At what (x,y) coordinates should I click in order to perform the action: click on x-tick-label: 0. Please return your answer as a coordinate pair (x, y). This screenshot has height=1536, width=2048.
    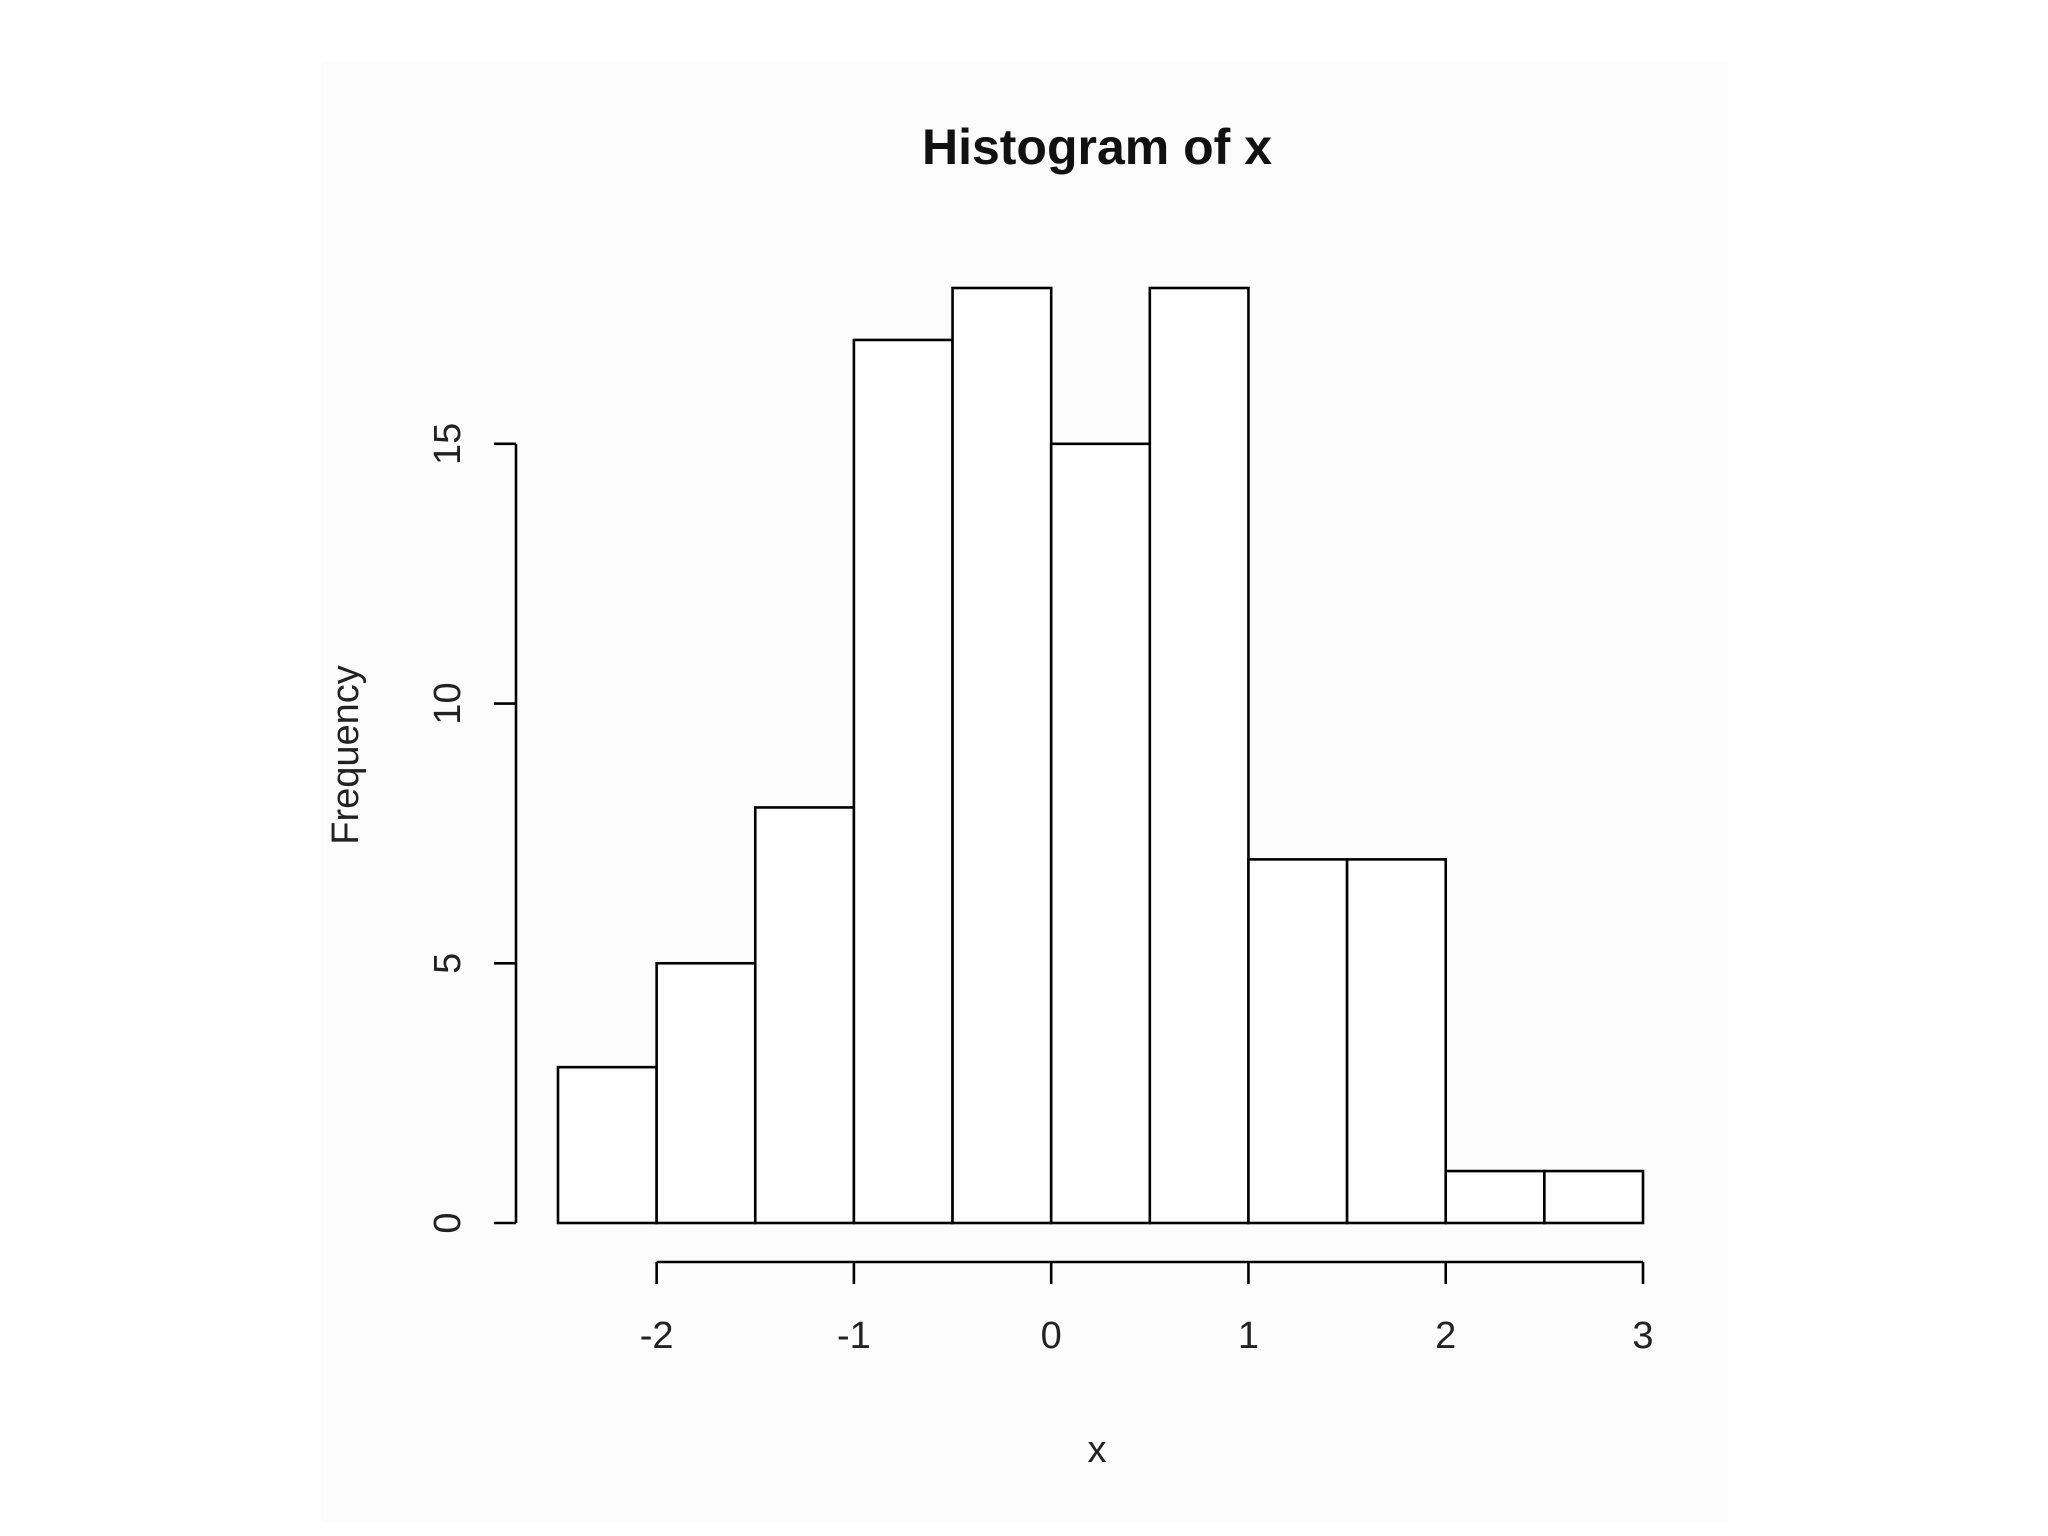
    Looking at the image, I should click on (1051, 1336).